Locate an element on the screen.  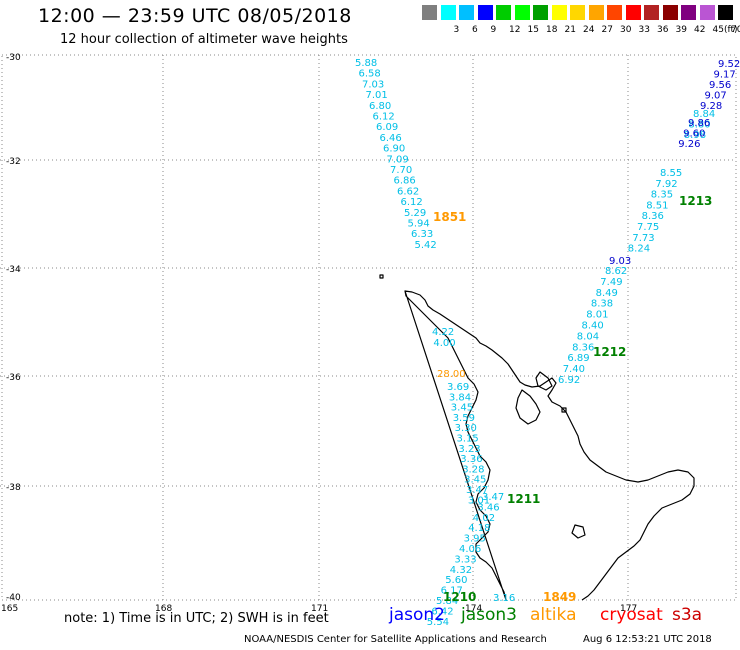
wave-height-value: 5.29 is located at coordinates (415, 213).